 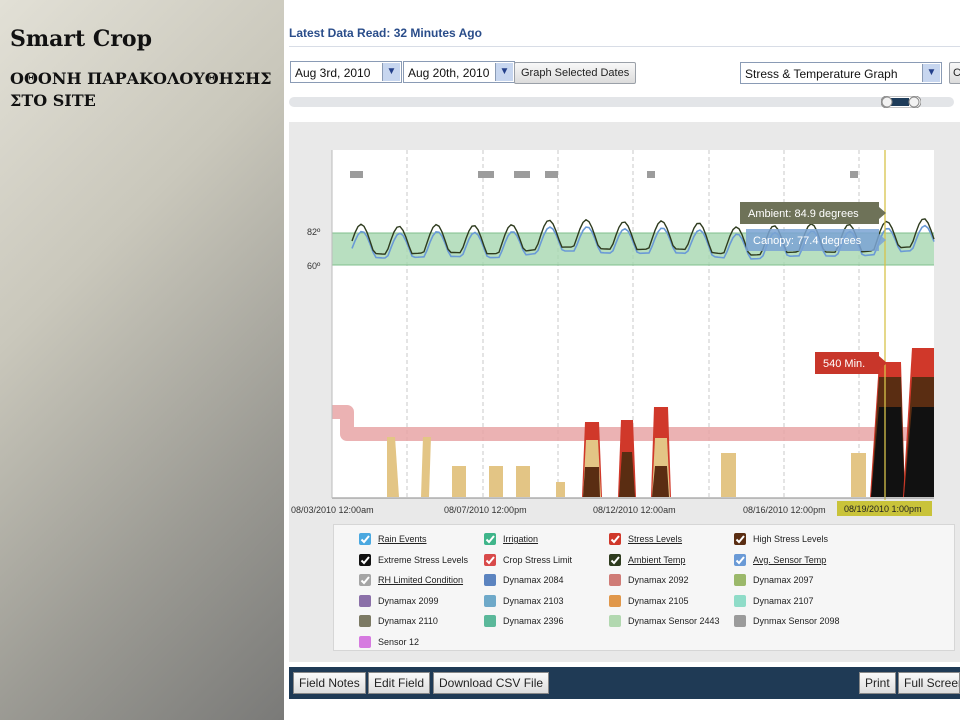 What do you see at coordinates (314, 232) in the screenshot?
I see `y-label-high: 82º` at bounding box center [314, 232].